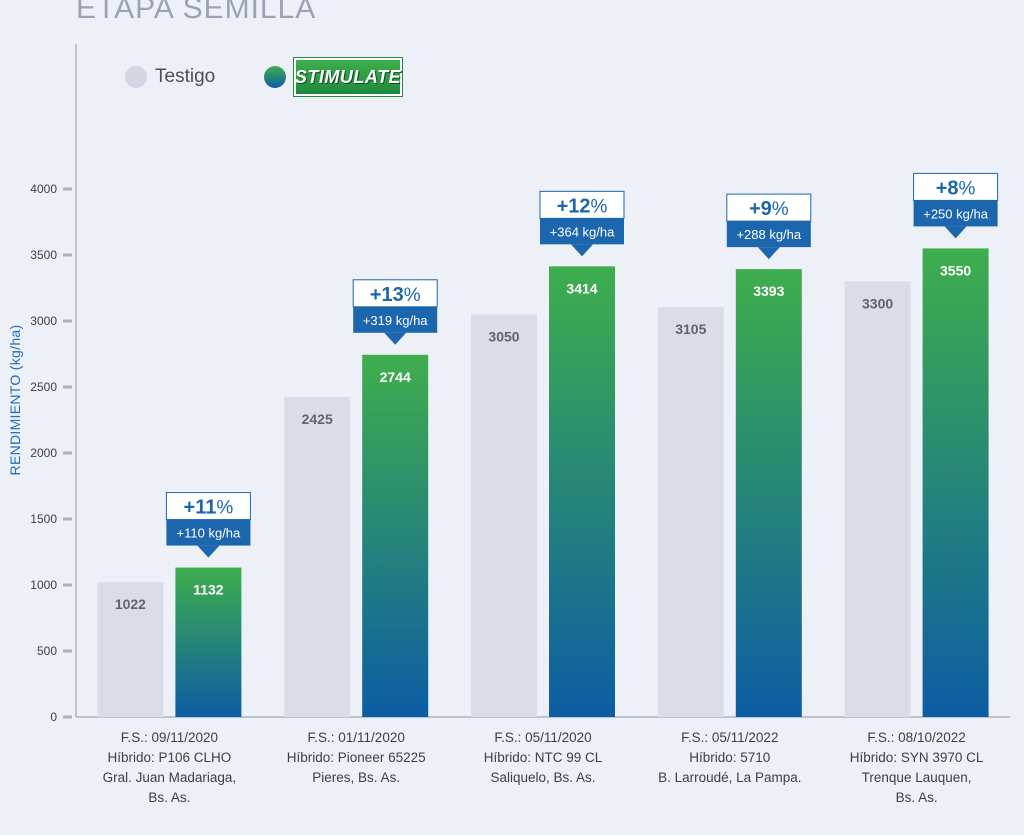 The height and width of the screenshot is (835, 1024). What do you see at coordinates (43, 189) in the screenshot?
I see `y-tick-label: 4000` at bounding box center [43, 189].